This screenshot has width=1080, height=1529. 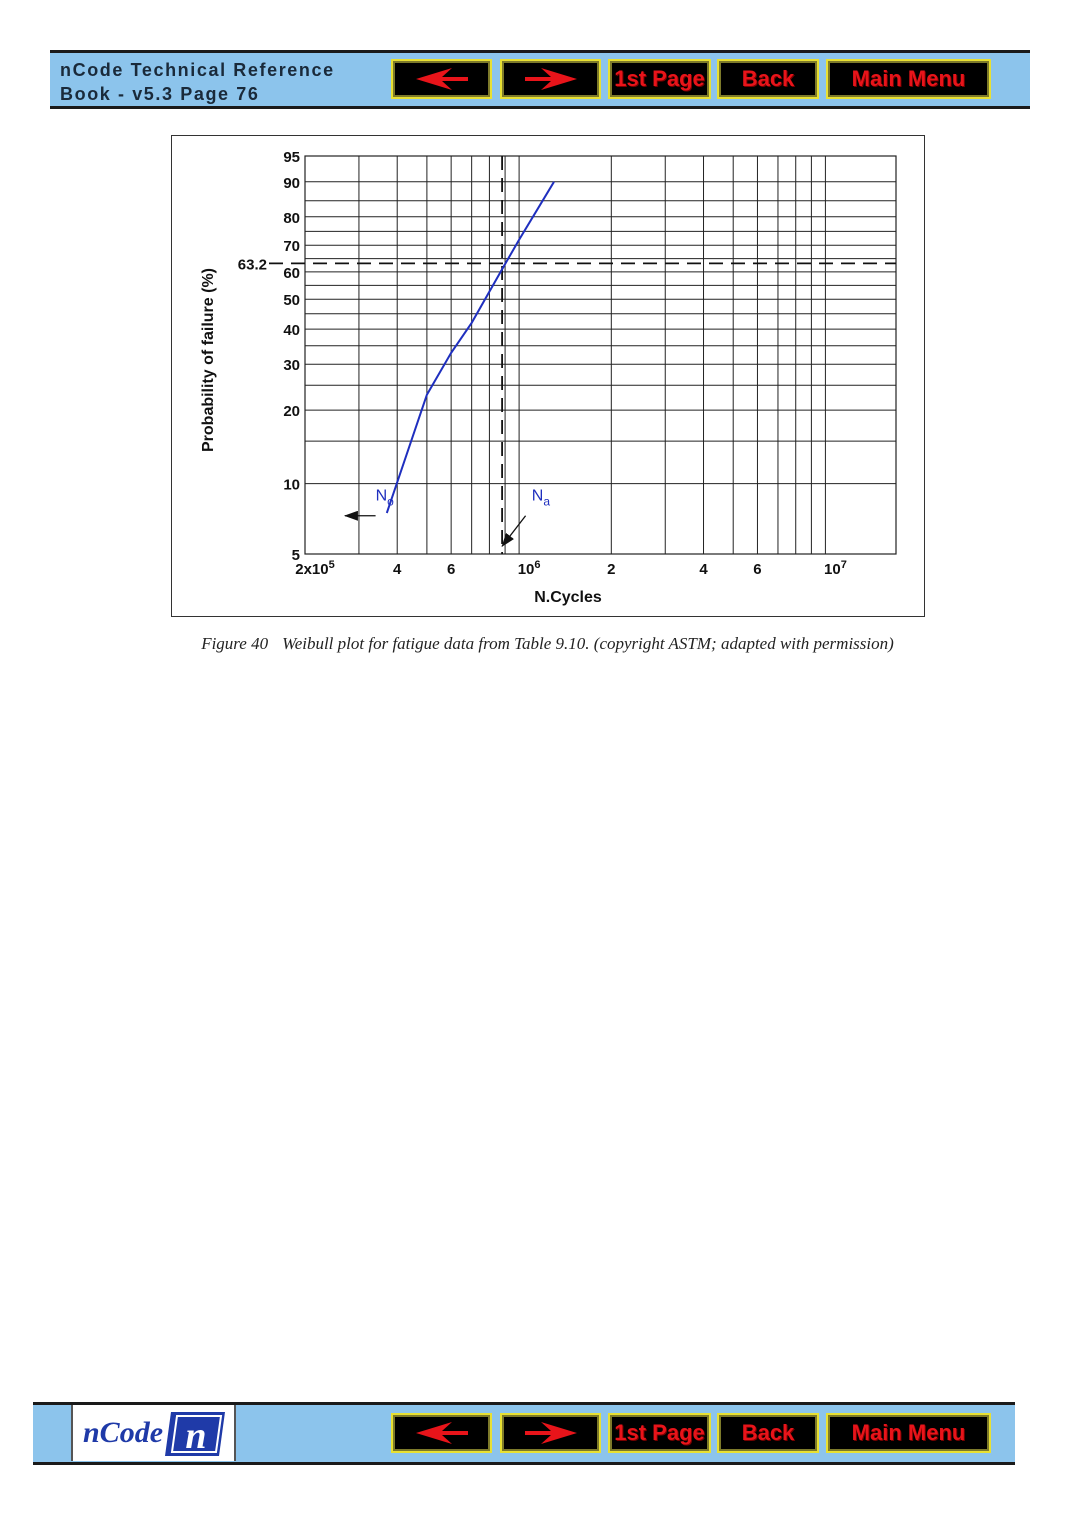 What do you see at coordinates (529, 568) in the screenshot?
I see `x-tick-label: 10⁶` at bounding box center [529, 568].